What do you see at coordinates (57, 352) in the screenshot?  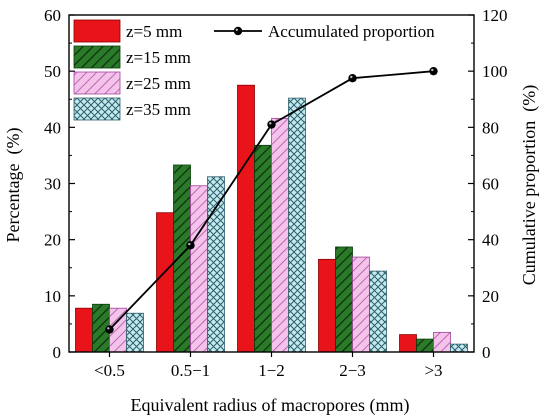 I see `y-tick-label: 0` at bounding box center [57, 352].